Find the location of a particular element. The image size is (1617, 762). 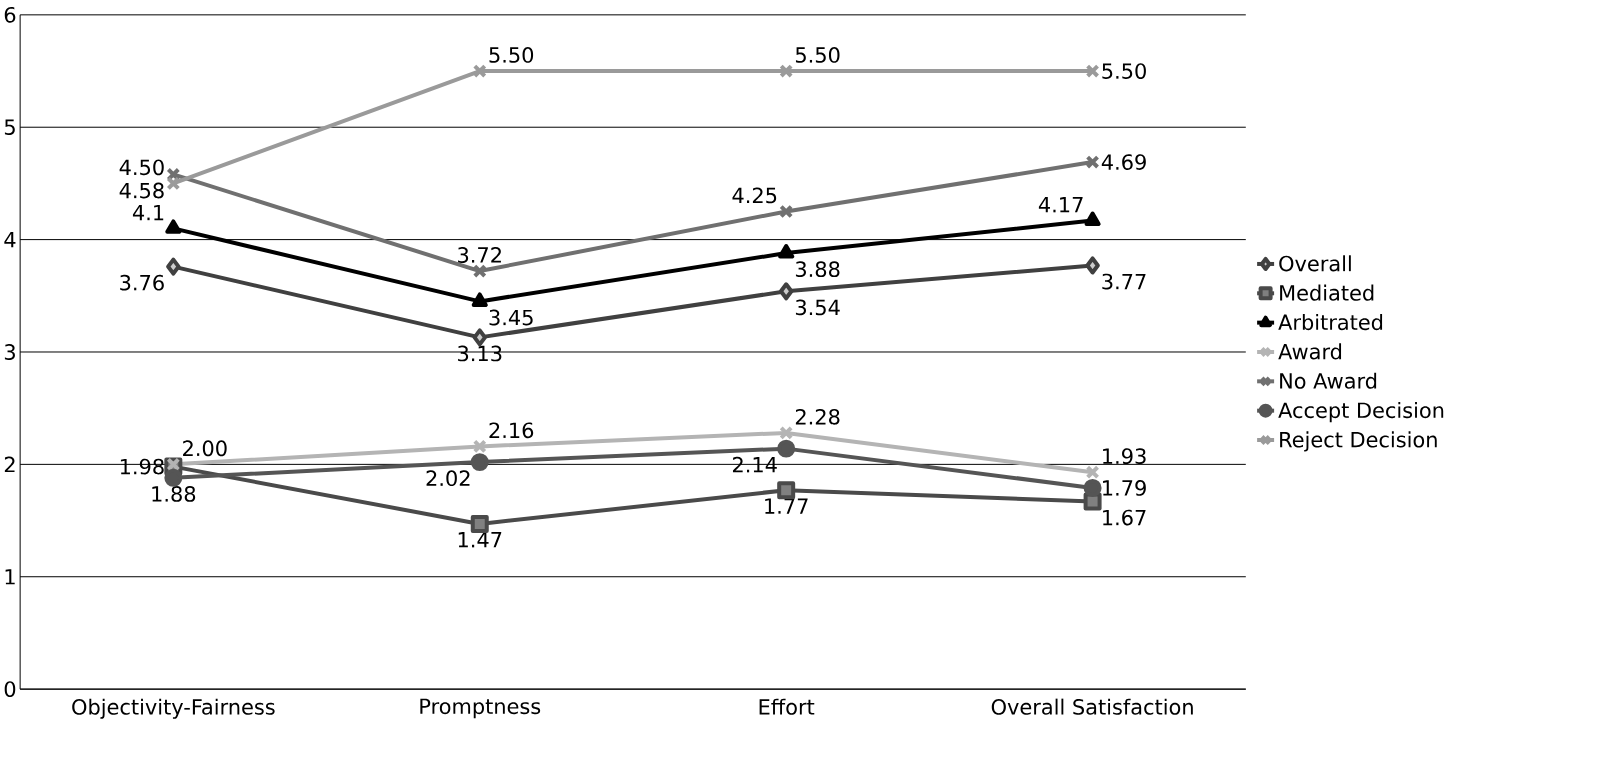

legend-label: Award is located at coordinates (1310, 351).